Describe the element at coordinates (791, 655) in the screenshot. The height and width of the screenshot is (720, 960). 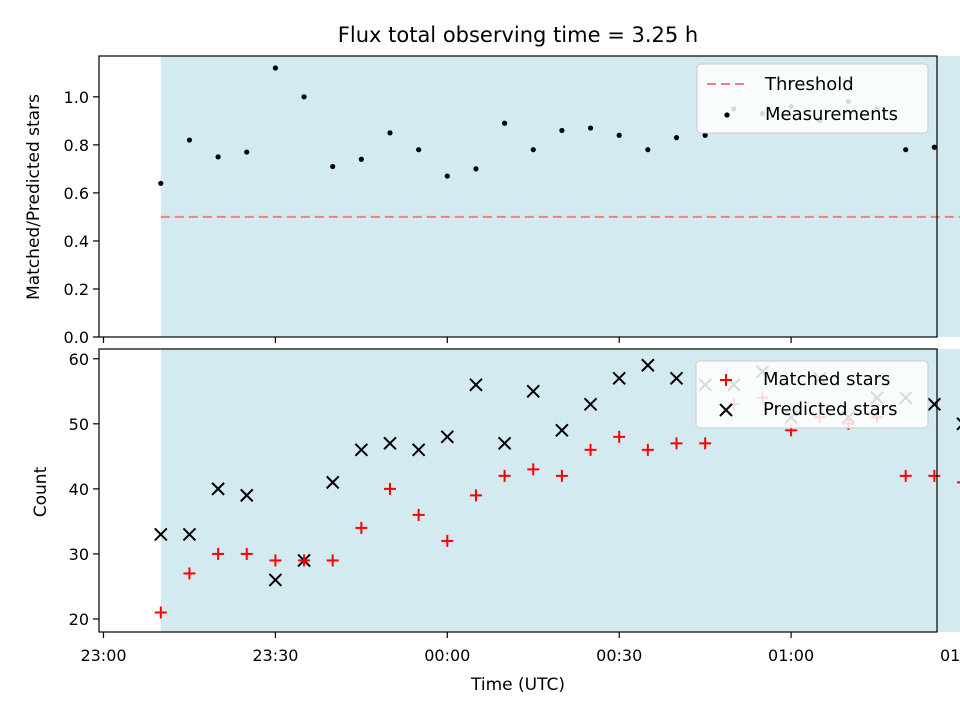
I see `bottom-xtick-label: 01:00` at that location.